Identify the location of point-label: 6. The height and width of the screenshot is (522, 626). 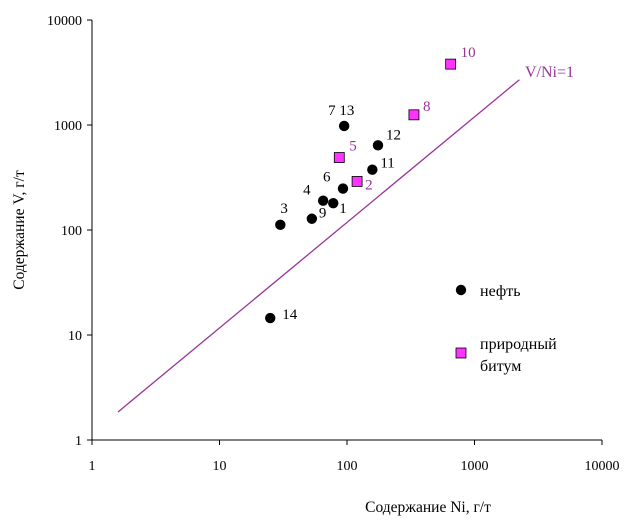
(327, 178).